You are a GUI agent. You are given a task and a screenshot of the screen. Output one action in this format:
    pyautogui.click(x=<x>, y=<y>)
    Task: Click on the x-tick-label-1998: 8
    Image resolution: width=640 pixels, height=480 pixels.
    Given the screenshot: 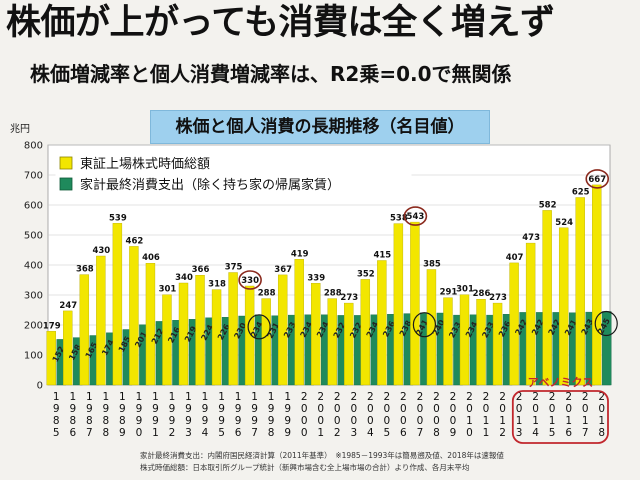 What is the action you would take?
    pyautogui.click(x=271, y=433)
    